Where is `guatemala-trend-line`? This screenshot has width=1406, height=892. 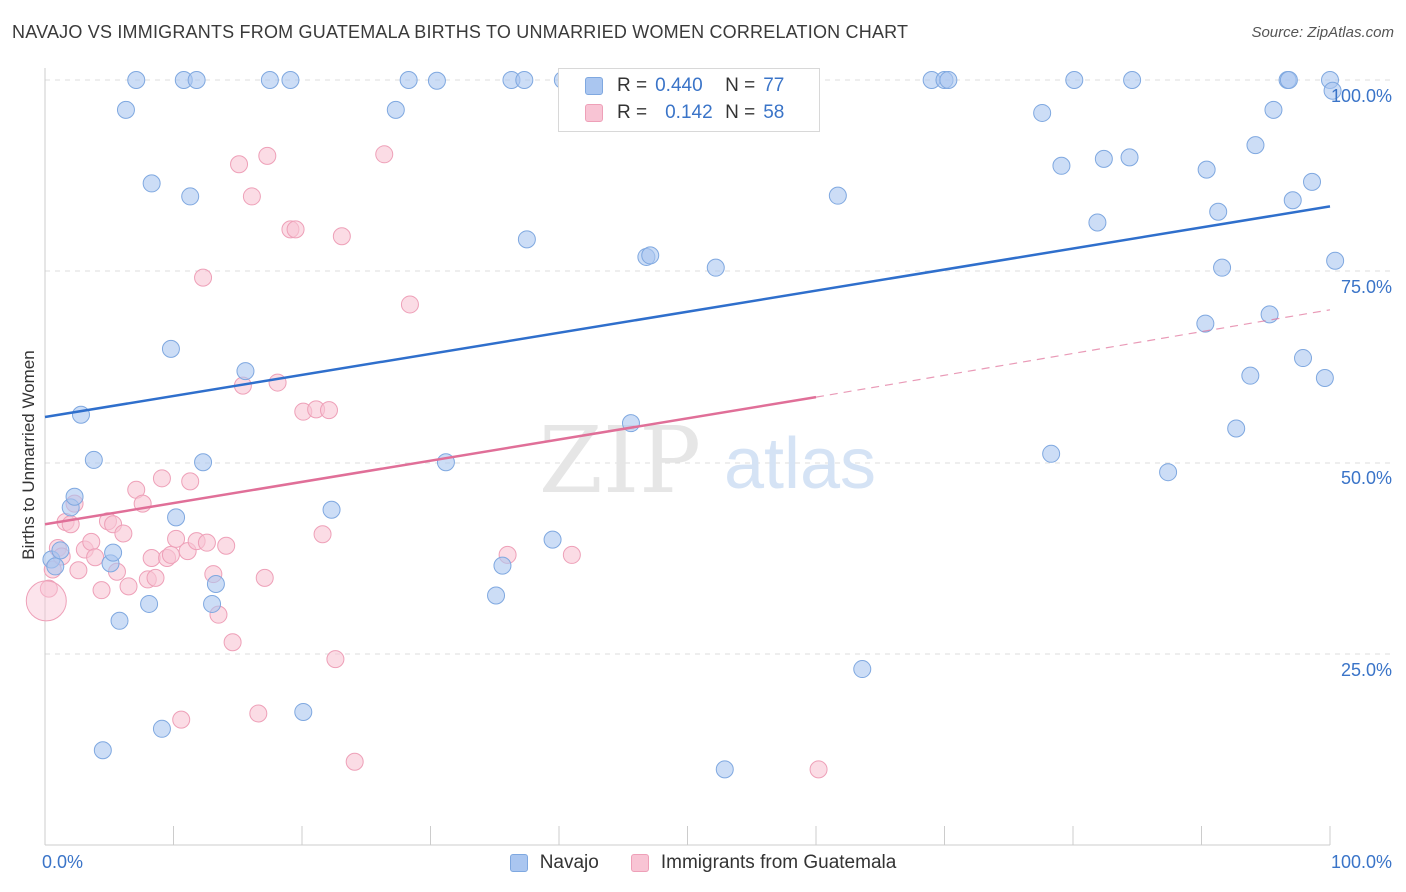 guatemala-trend-line is located at coordinates (430, 460).